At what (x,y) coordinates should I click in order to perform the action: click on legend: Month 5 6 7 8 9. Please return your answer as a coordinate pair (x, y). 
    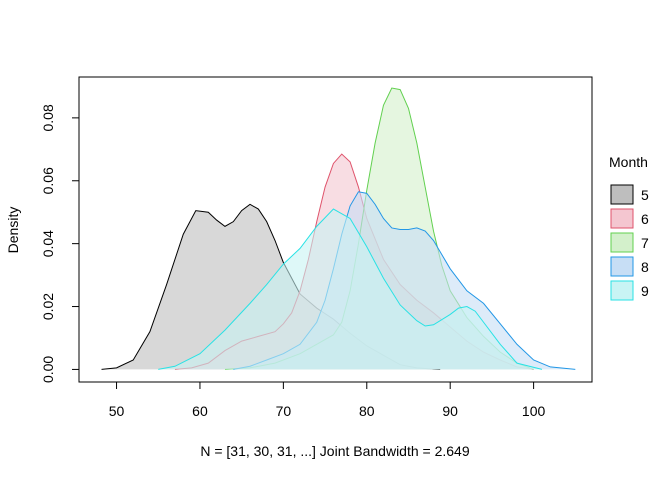
    Looking at the image, I should click on (629, 227).